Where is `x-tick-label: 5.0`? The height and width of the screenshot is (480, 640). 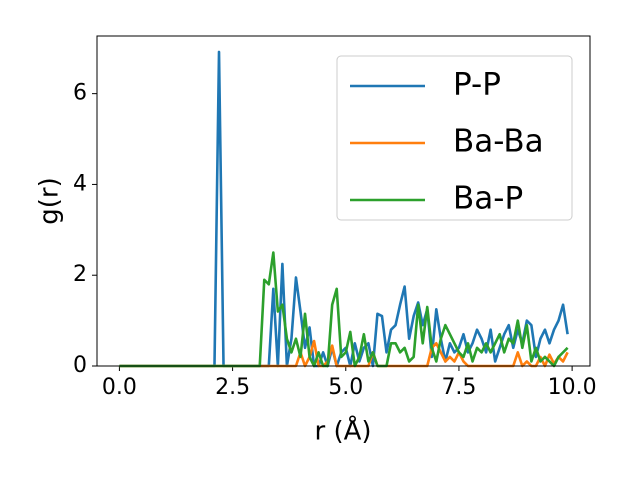 x-tick-label: 5.0 is located at coordinates (345, 387).